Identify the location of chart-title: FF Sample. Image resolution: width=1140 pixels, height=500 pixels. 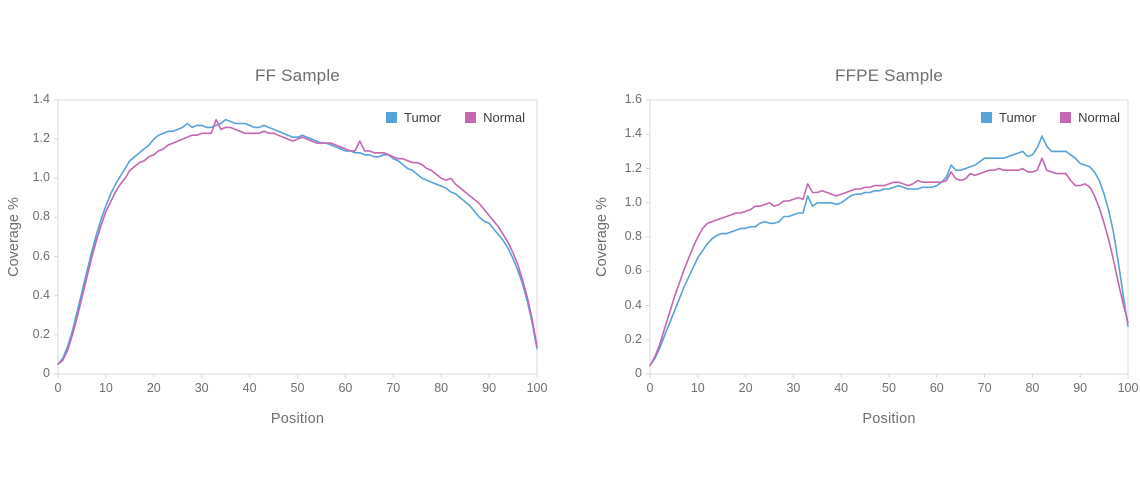
(297, 75).